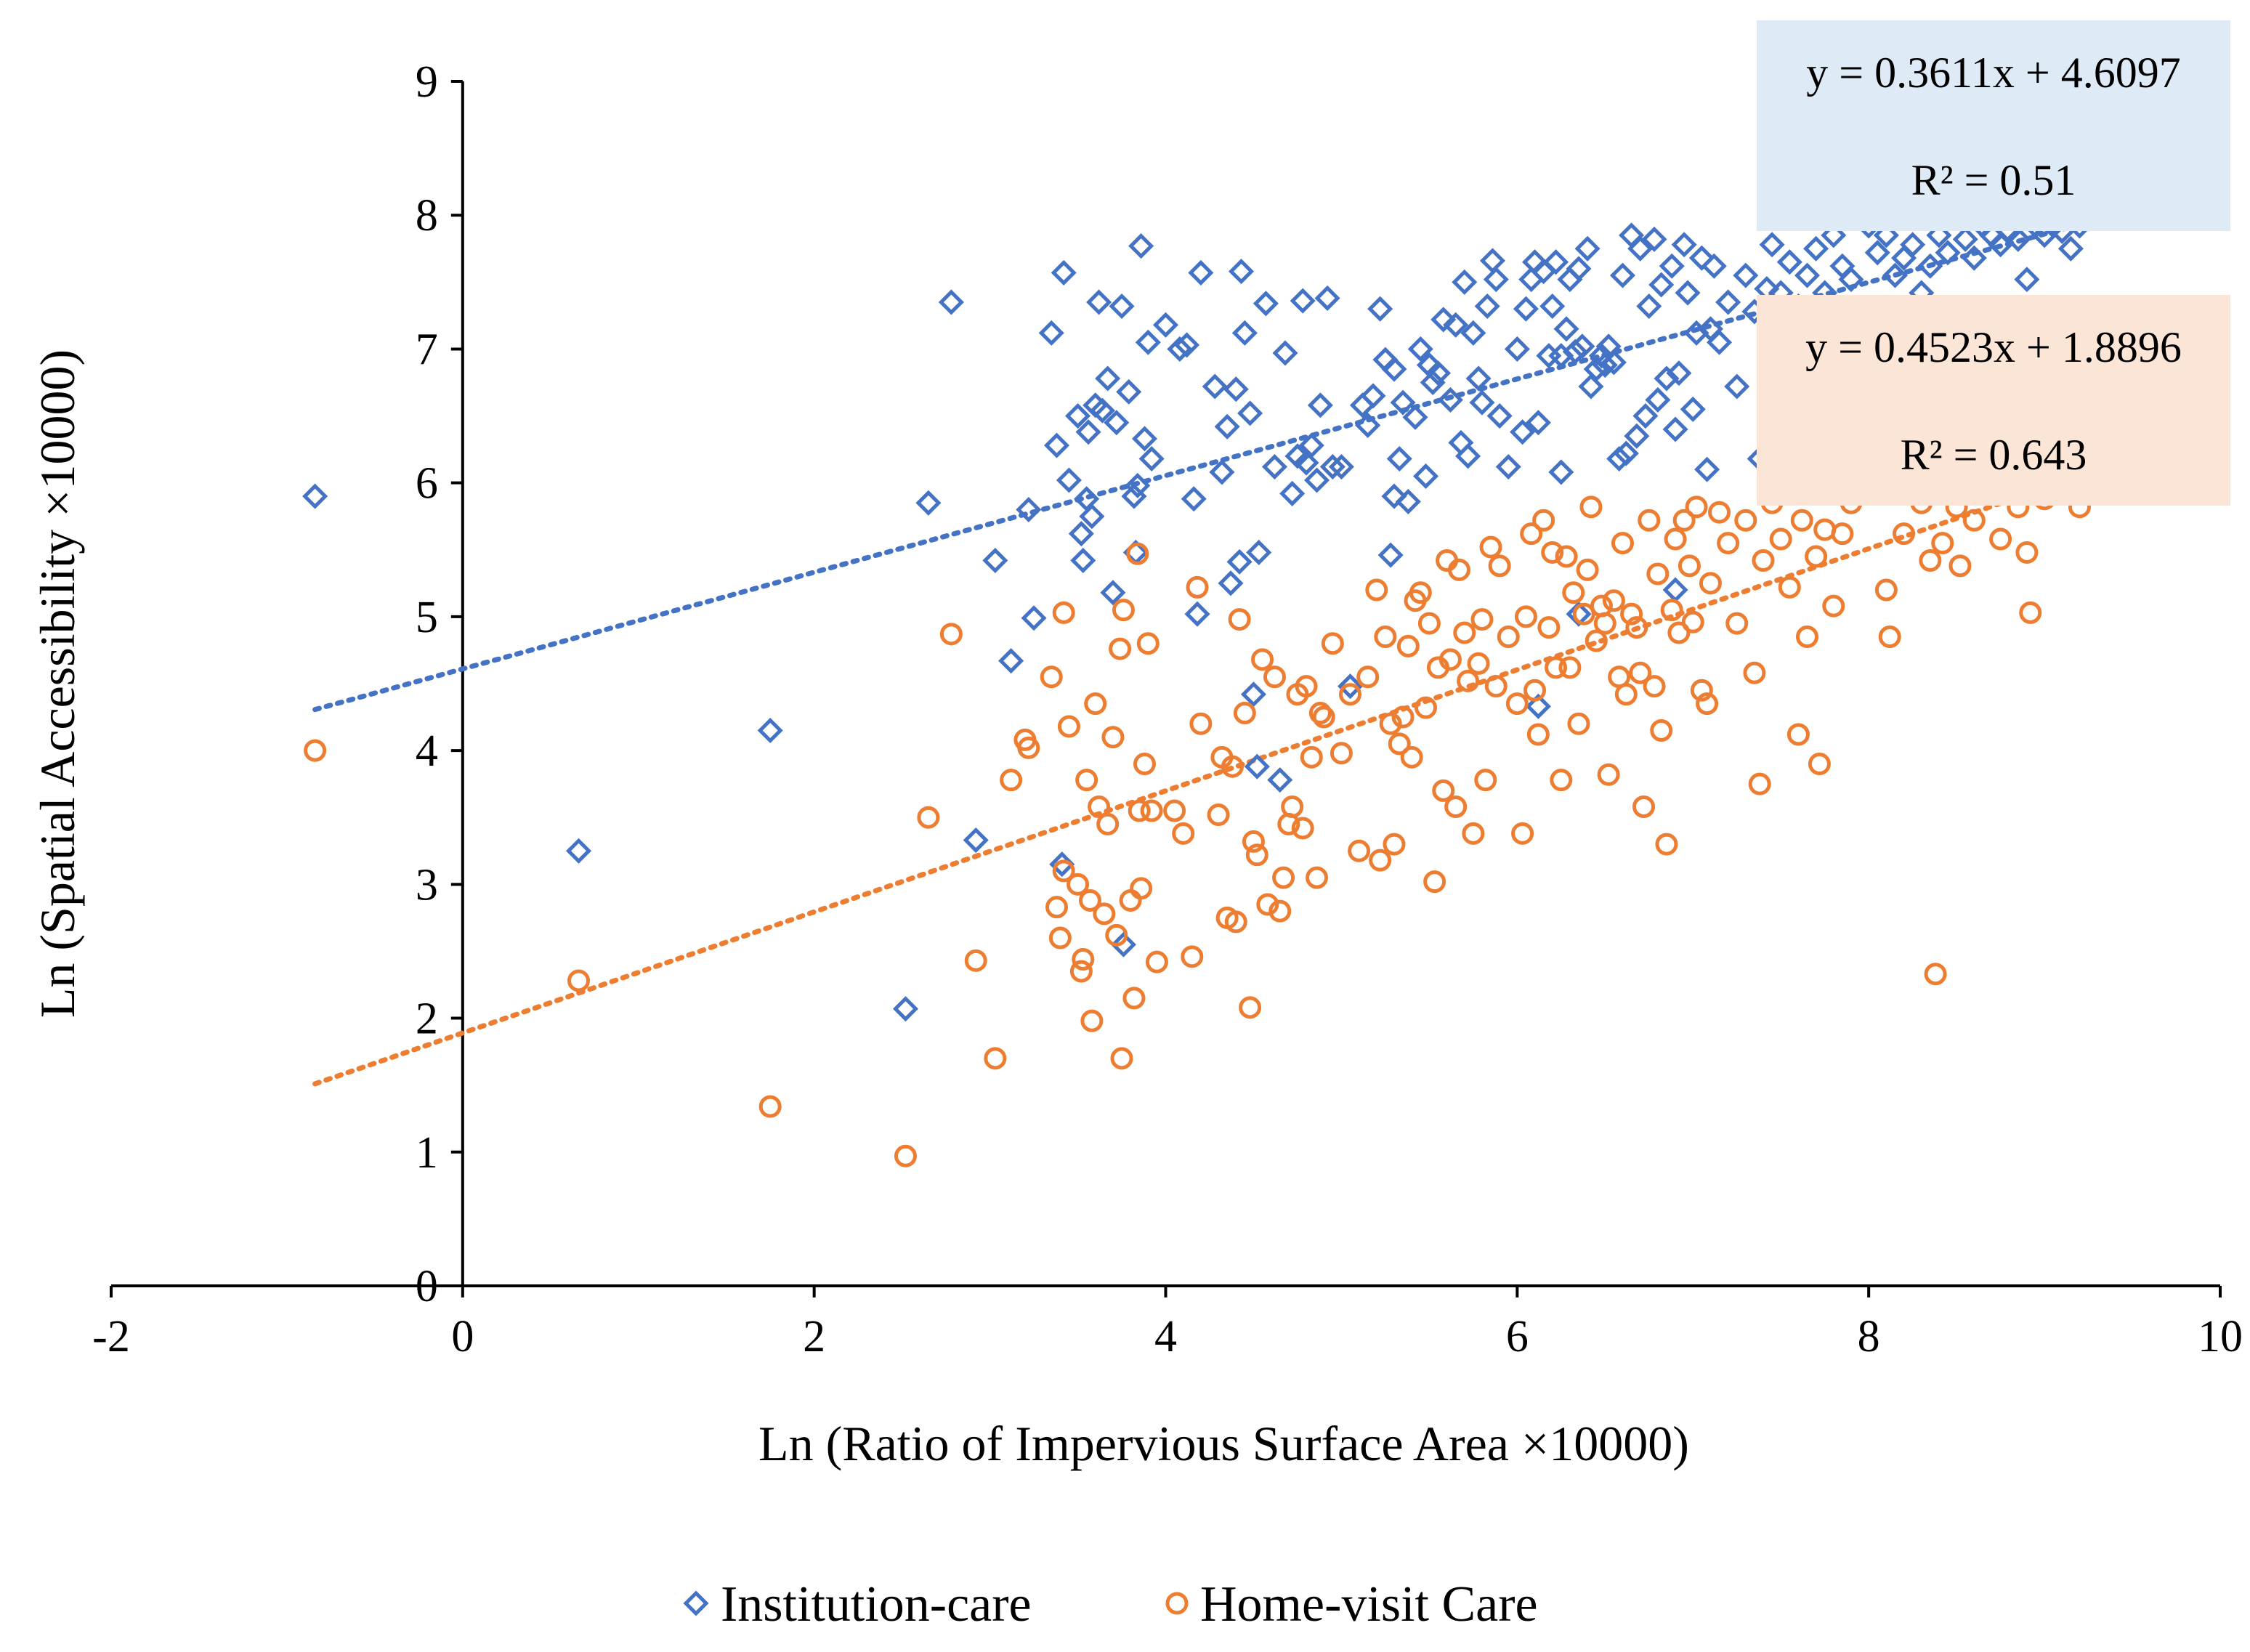 This screenshot has height=1652, width=2250. What do you see at coordinates (462, 1337) in the screenshot?
I see `x-tick-label: 0` at bounding box center [462, 1337].